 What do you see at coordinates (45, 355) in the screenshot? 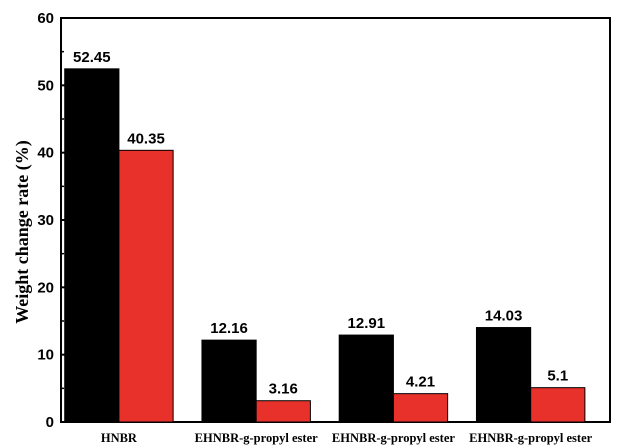
I see `y-tick-label: 10` at bounding box center [45, 355].